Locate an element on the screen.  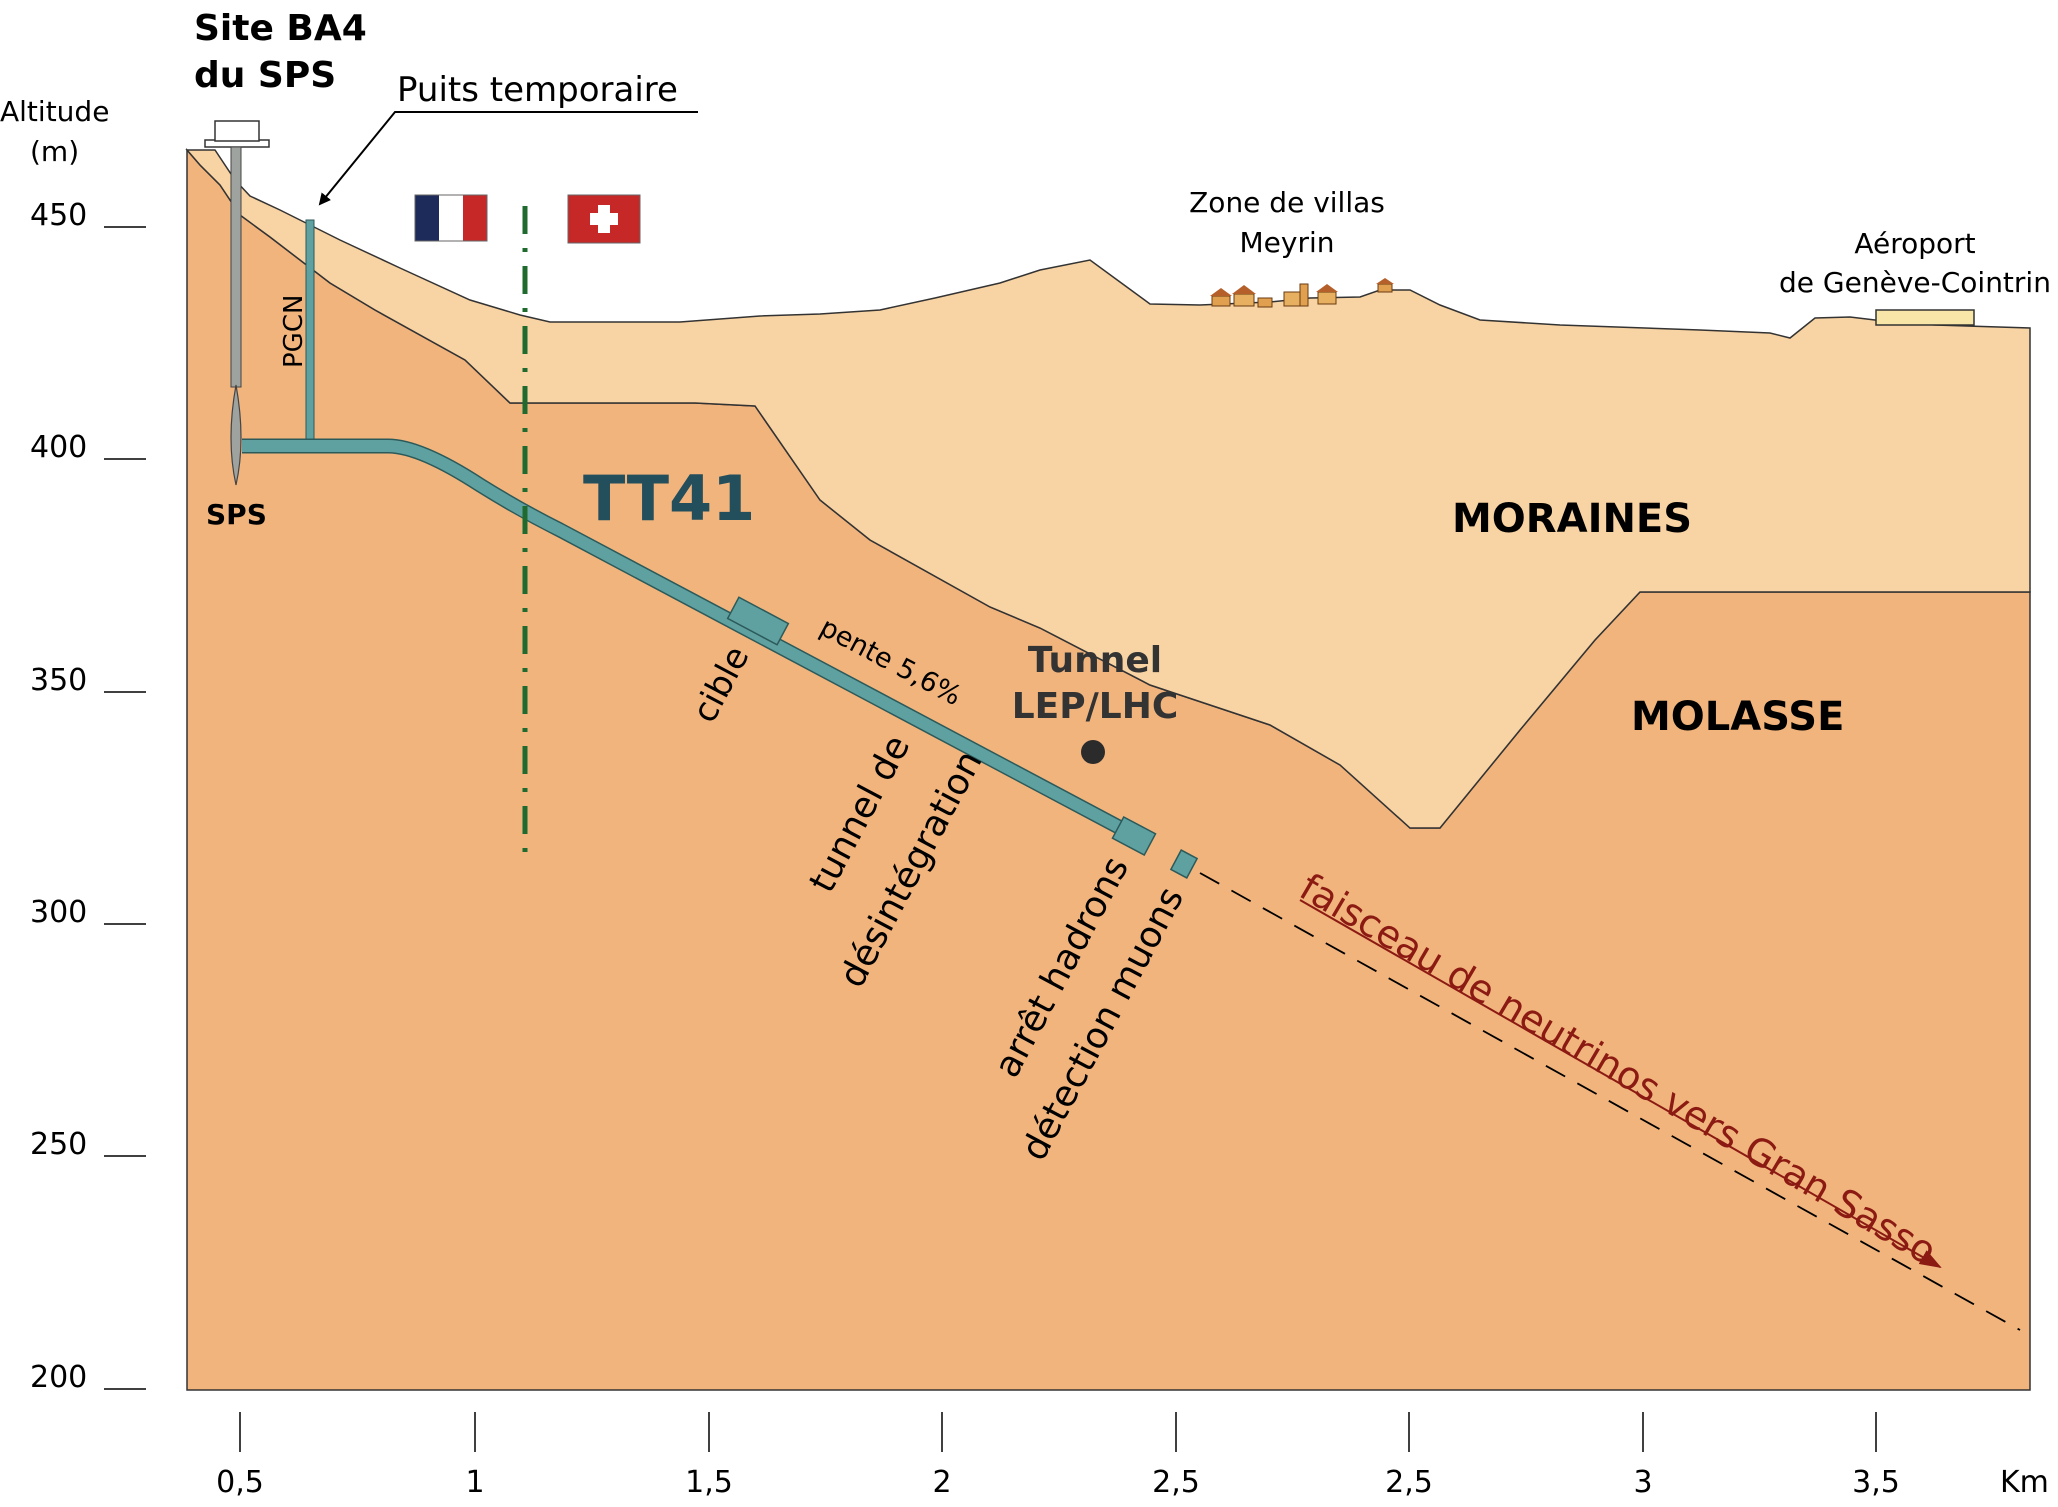
moraines-label: MORAINES is located at coordinates (1572, 519).